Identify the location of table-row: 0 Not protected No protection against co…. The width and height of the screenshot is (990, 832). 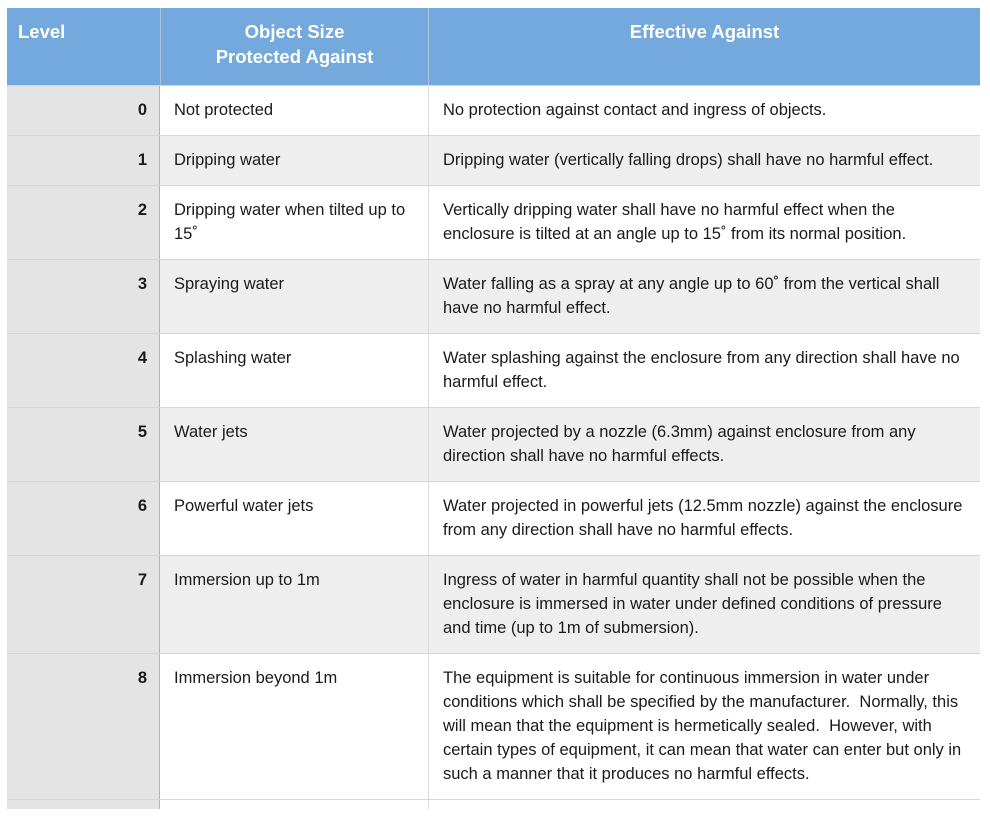
(493, 110).